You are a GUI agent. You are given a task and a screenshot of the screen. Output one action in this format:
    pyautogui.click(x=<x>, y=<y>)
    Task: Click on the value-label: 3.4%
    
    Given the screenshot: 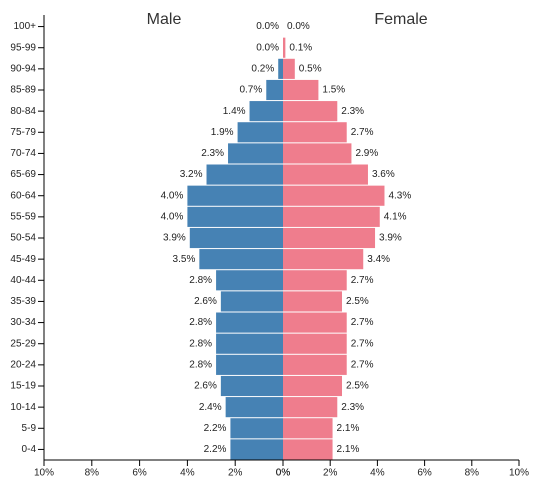 What is the action you would take?
    pyautogui.click(x=378, y=259)
    